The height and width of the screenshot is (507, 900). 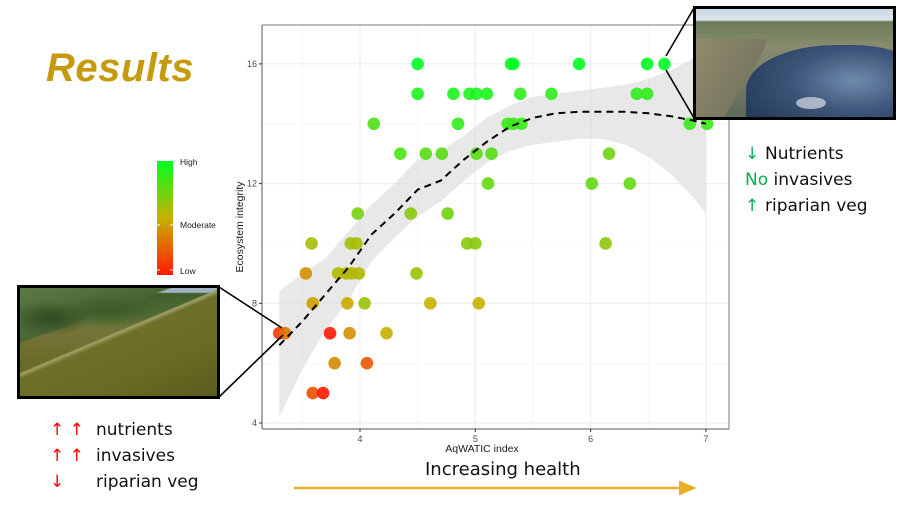 I want to click on no-label: No, so click(x=757, y=180).